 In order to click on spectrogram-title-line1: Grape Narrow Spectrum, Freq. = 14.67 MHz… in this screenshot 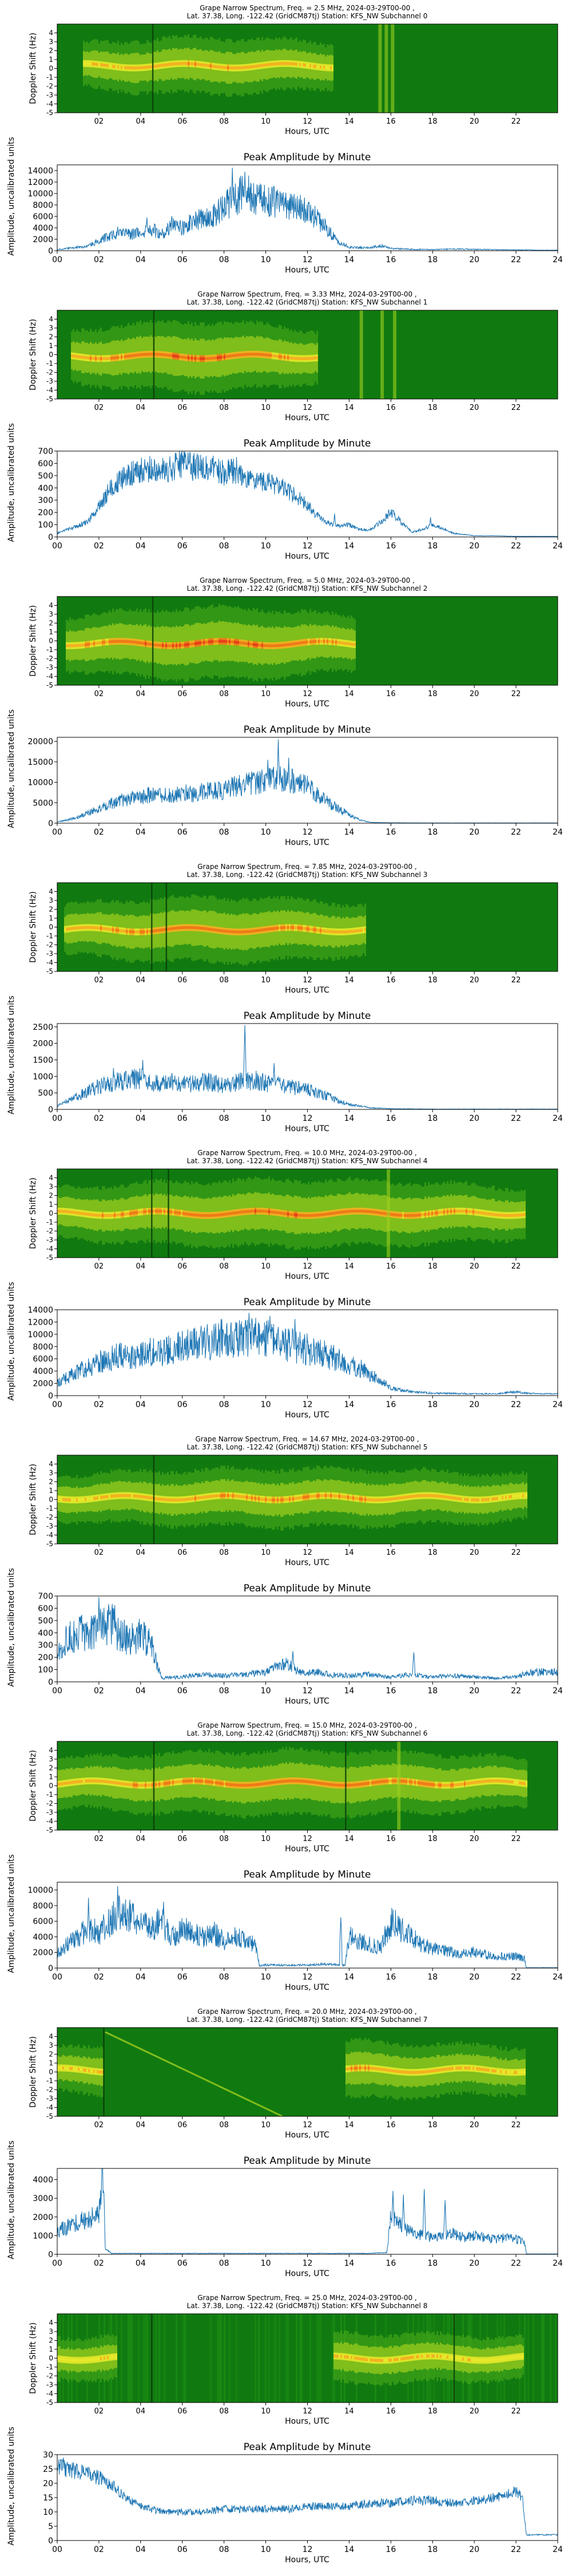, I will do `click(307, 1439)`.